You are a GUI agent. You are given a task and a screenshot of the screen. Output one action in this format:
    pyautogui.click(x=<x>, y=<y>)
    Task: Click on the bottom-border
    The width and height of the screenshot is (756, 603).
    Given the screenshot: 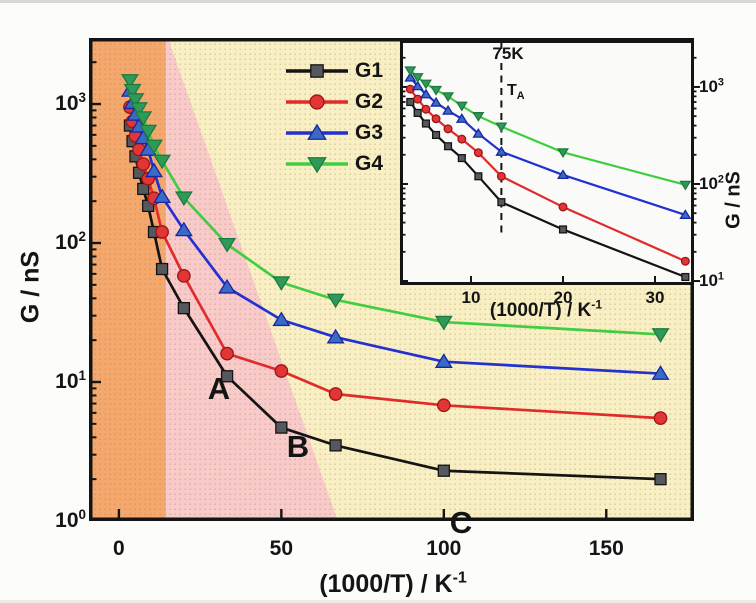 What is the action you would take?
    pyautogui.click(x=378, y=601)
    